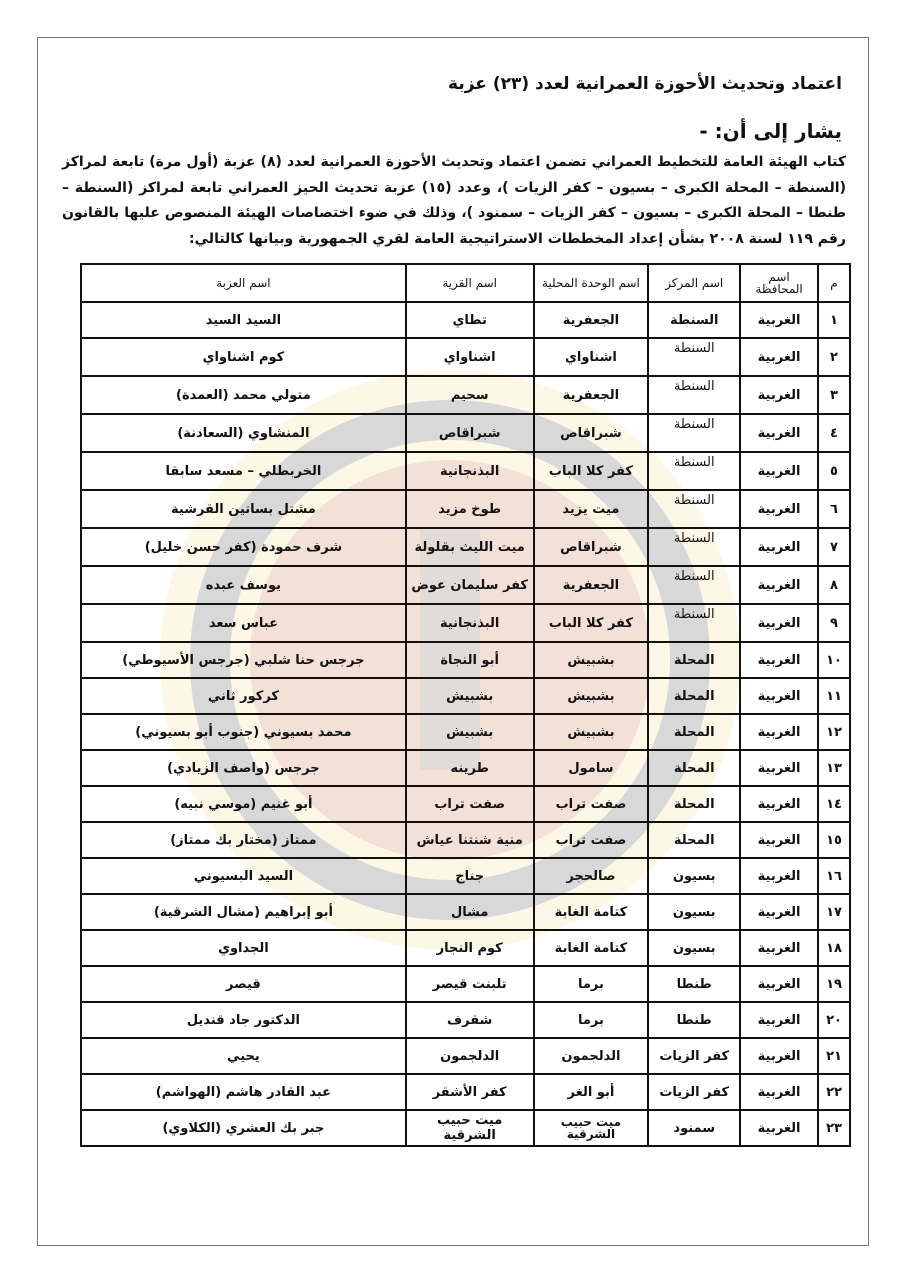  I want to click on cell-number: ١٨, so click(834, 948).